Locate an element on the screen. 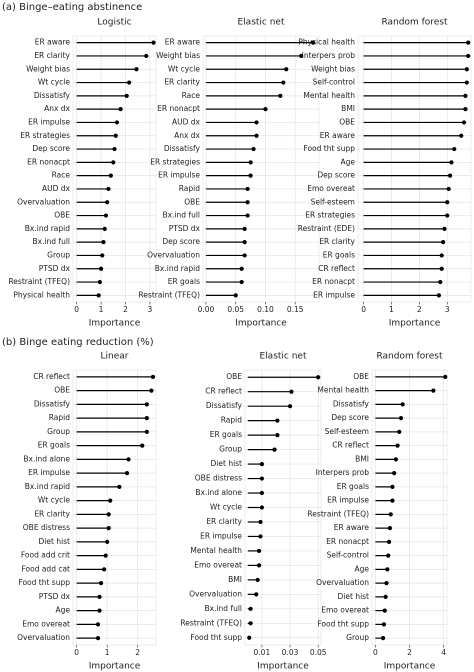 The height and width of the screenshot is (672, 474). y-tick-label: Age is located at coordinates (347, 161).